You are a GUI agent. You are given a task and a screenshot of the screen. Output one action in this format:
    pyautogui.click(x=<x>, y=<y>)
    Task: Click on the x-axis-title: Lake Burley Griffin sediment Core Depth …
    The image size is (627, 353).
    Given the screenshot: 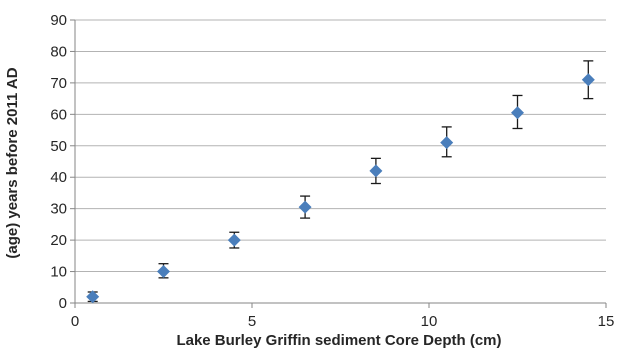 What is the action you would take?
    pyautogui.click(x=338, y=340)
    